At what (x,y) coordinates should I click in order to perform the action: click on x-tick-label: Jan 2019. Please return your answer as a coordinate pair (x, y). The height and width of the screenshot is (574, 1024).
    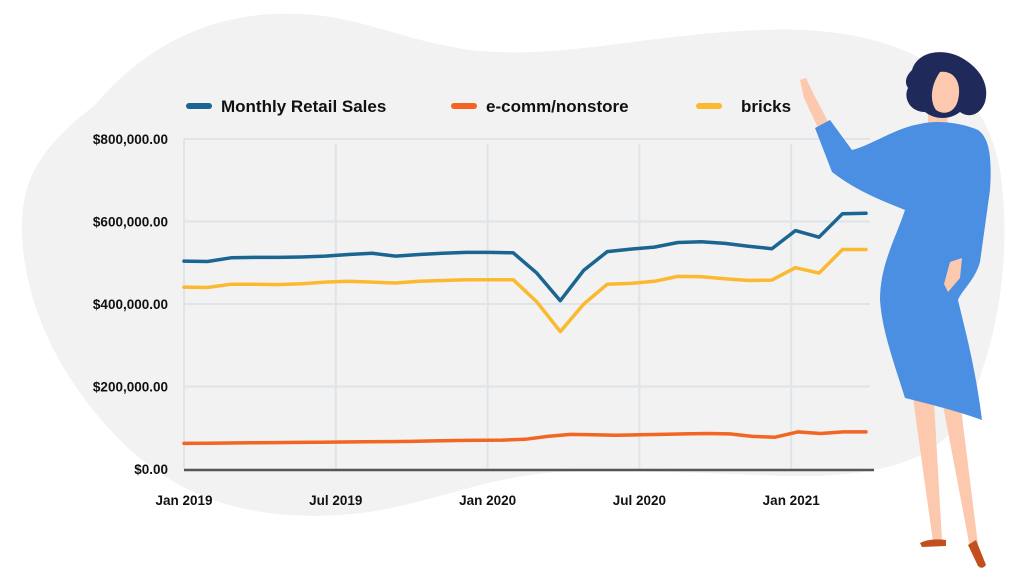
    Looking at the image, I should click on (183, 500).